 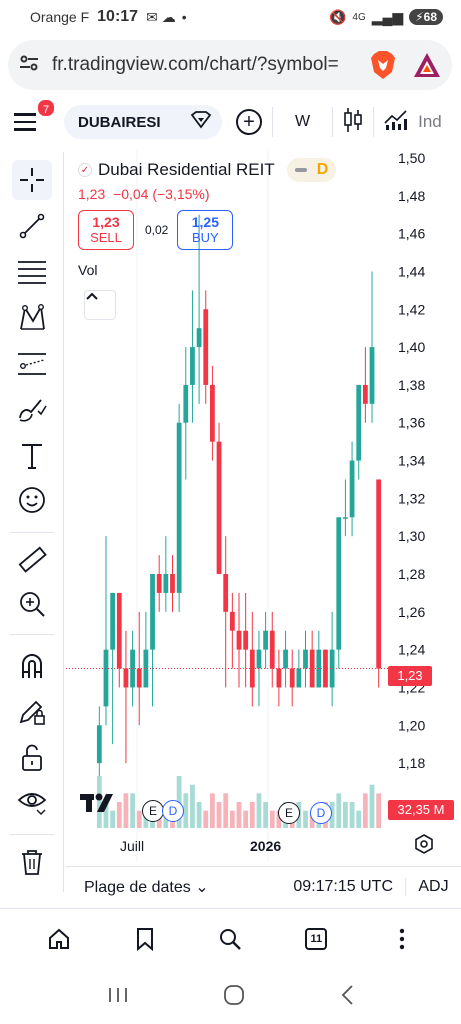 What do you see at coordinates (402, 939) in the screenshot?
I see `more-menu-button` at bounding box center [402, 939].